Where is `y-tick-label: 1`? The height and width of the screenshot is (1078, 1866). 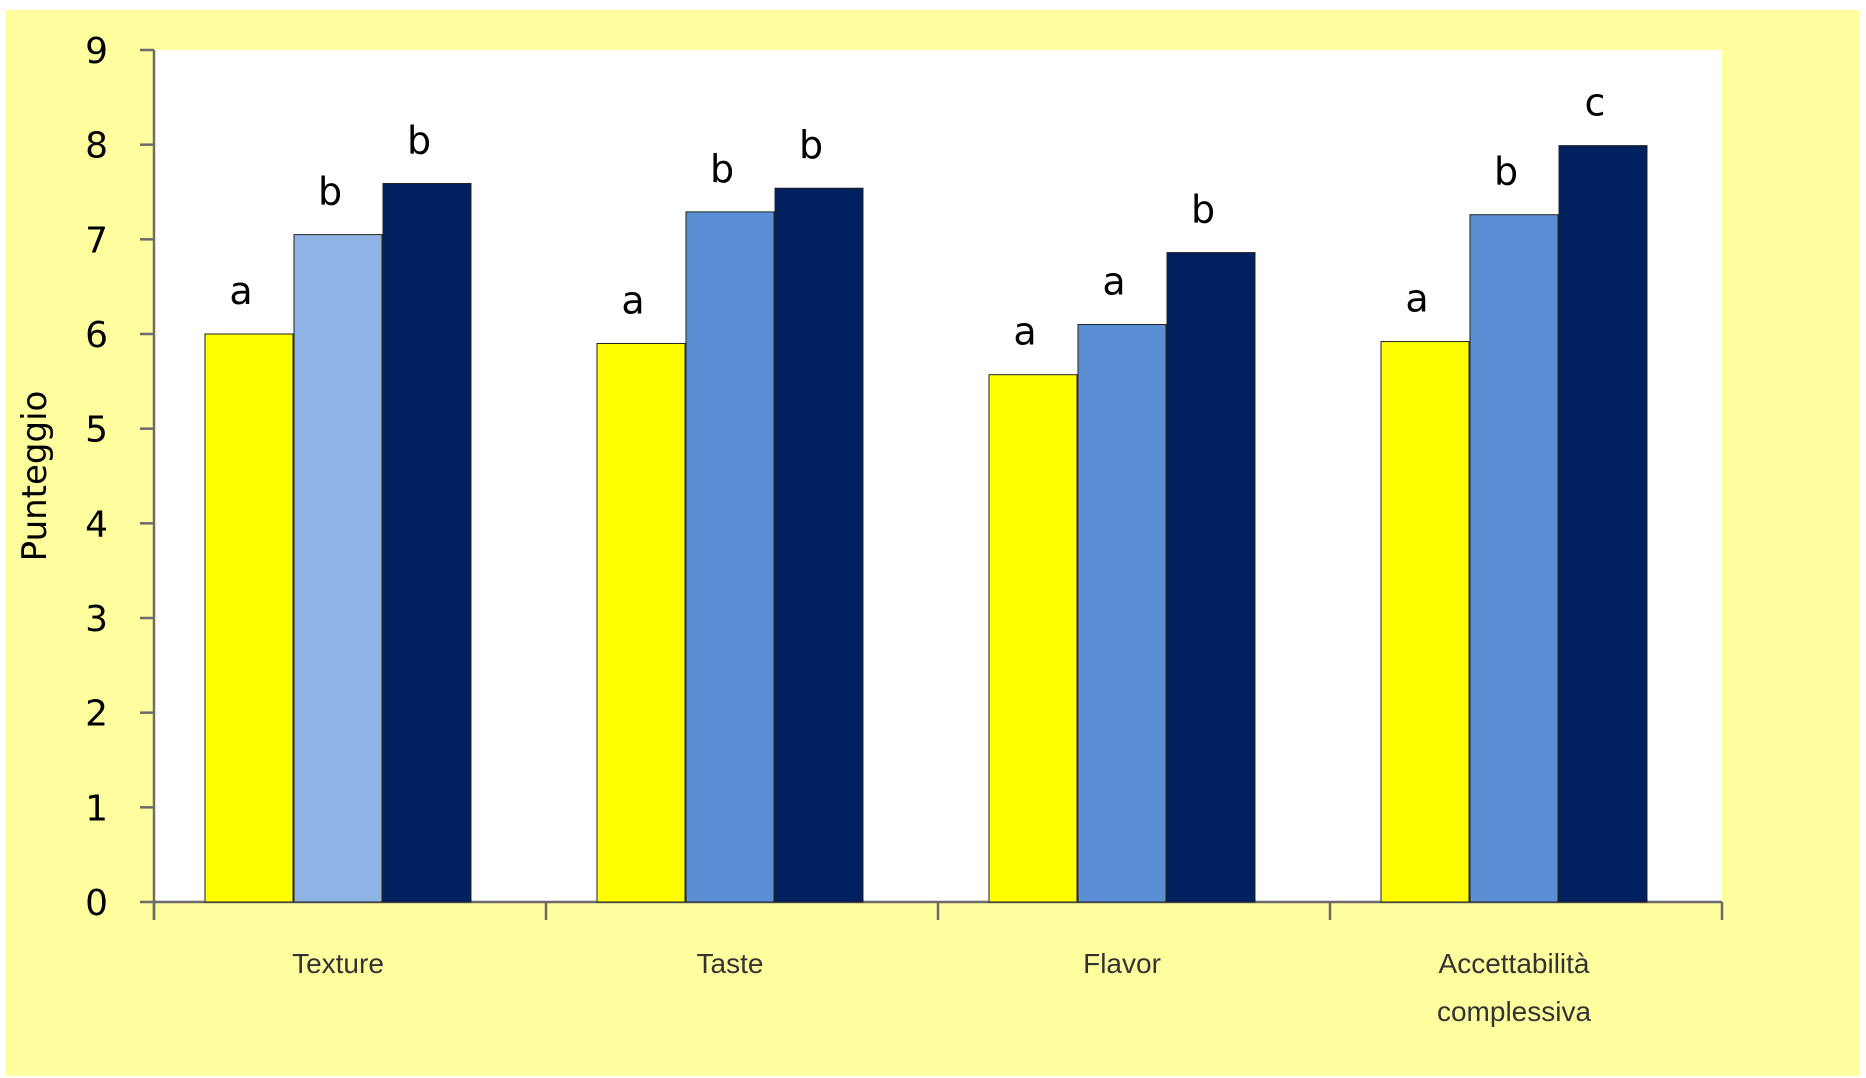
y-tick-label: 1 is located at coordinates (96, 808).